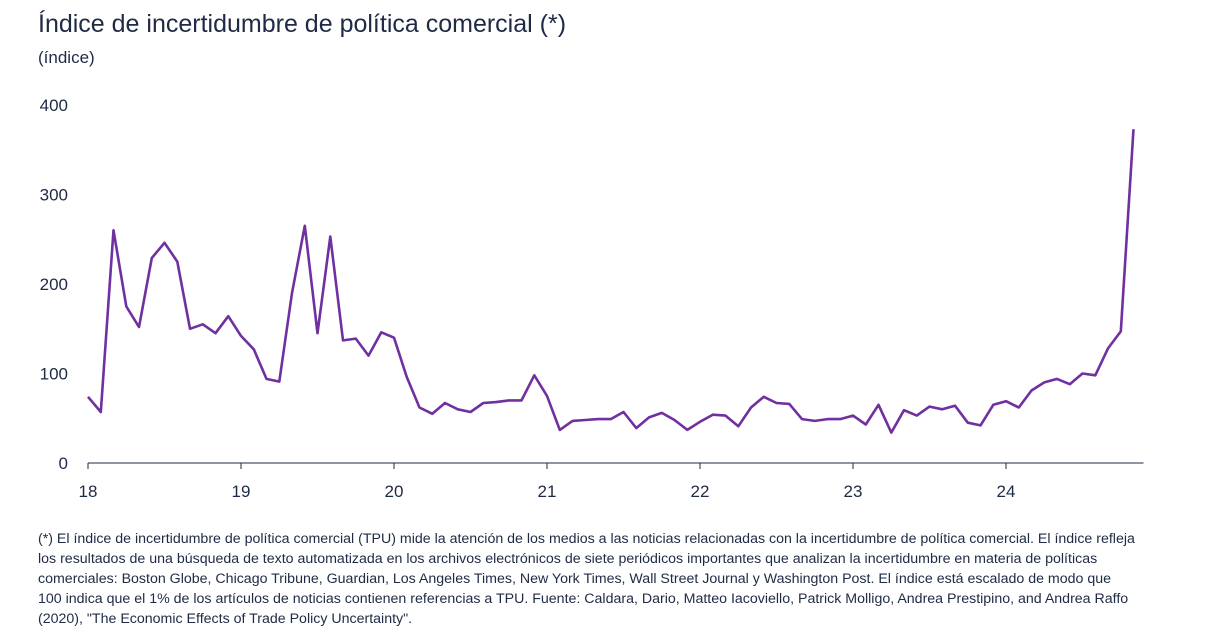 The width and height of the screenshot is (1209, 642). I want to click on x-tick-label: 18, so click(88, 491).